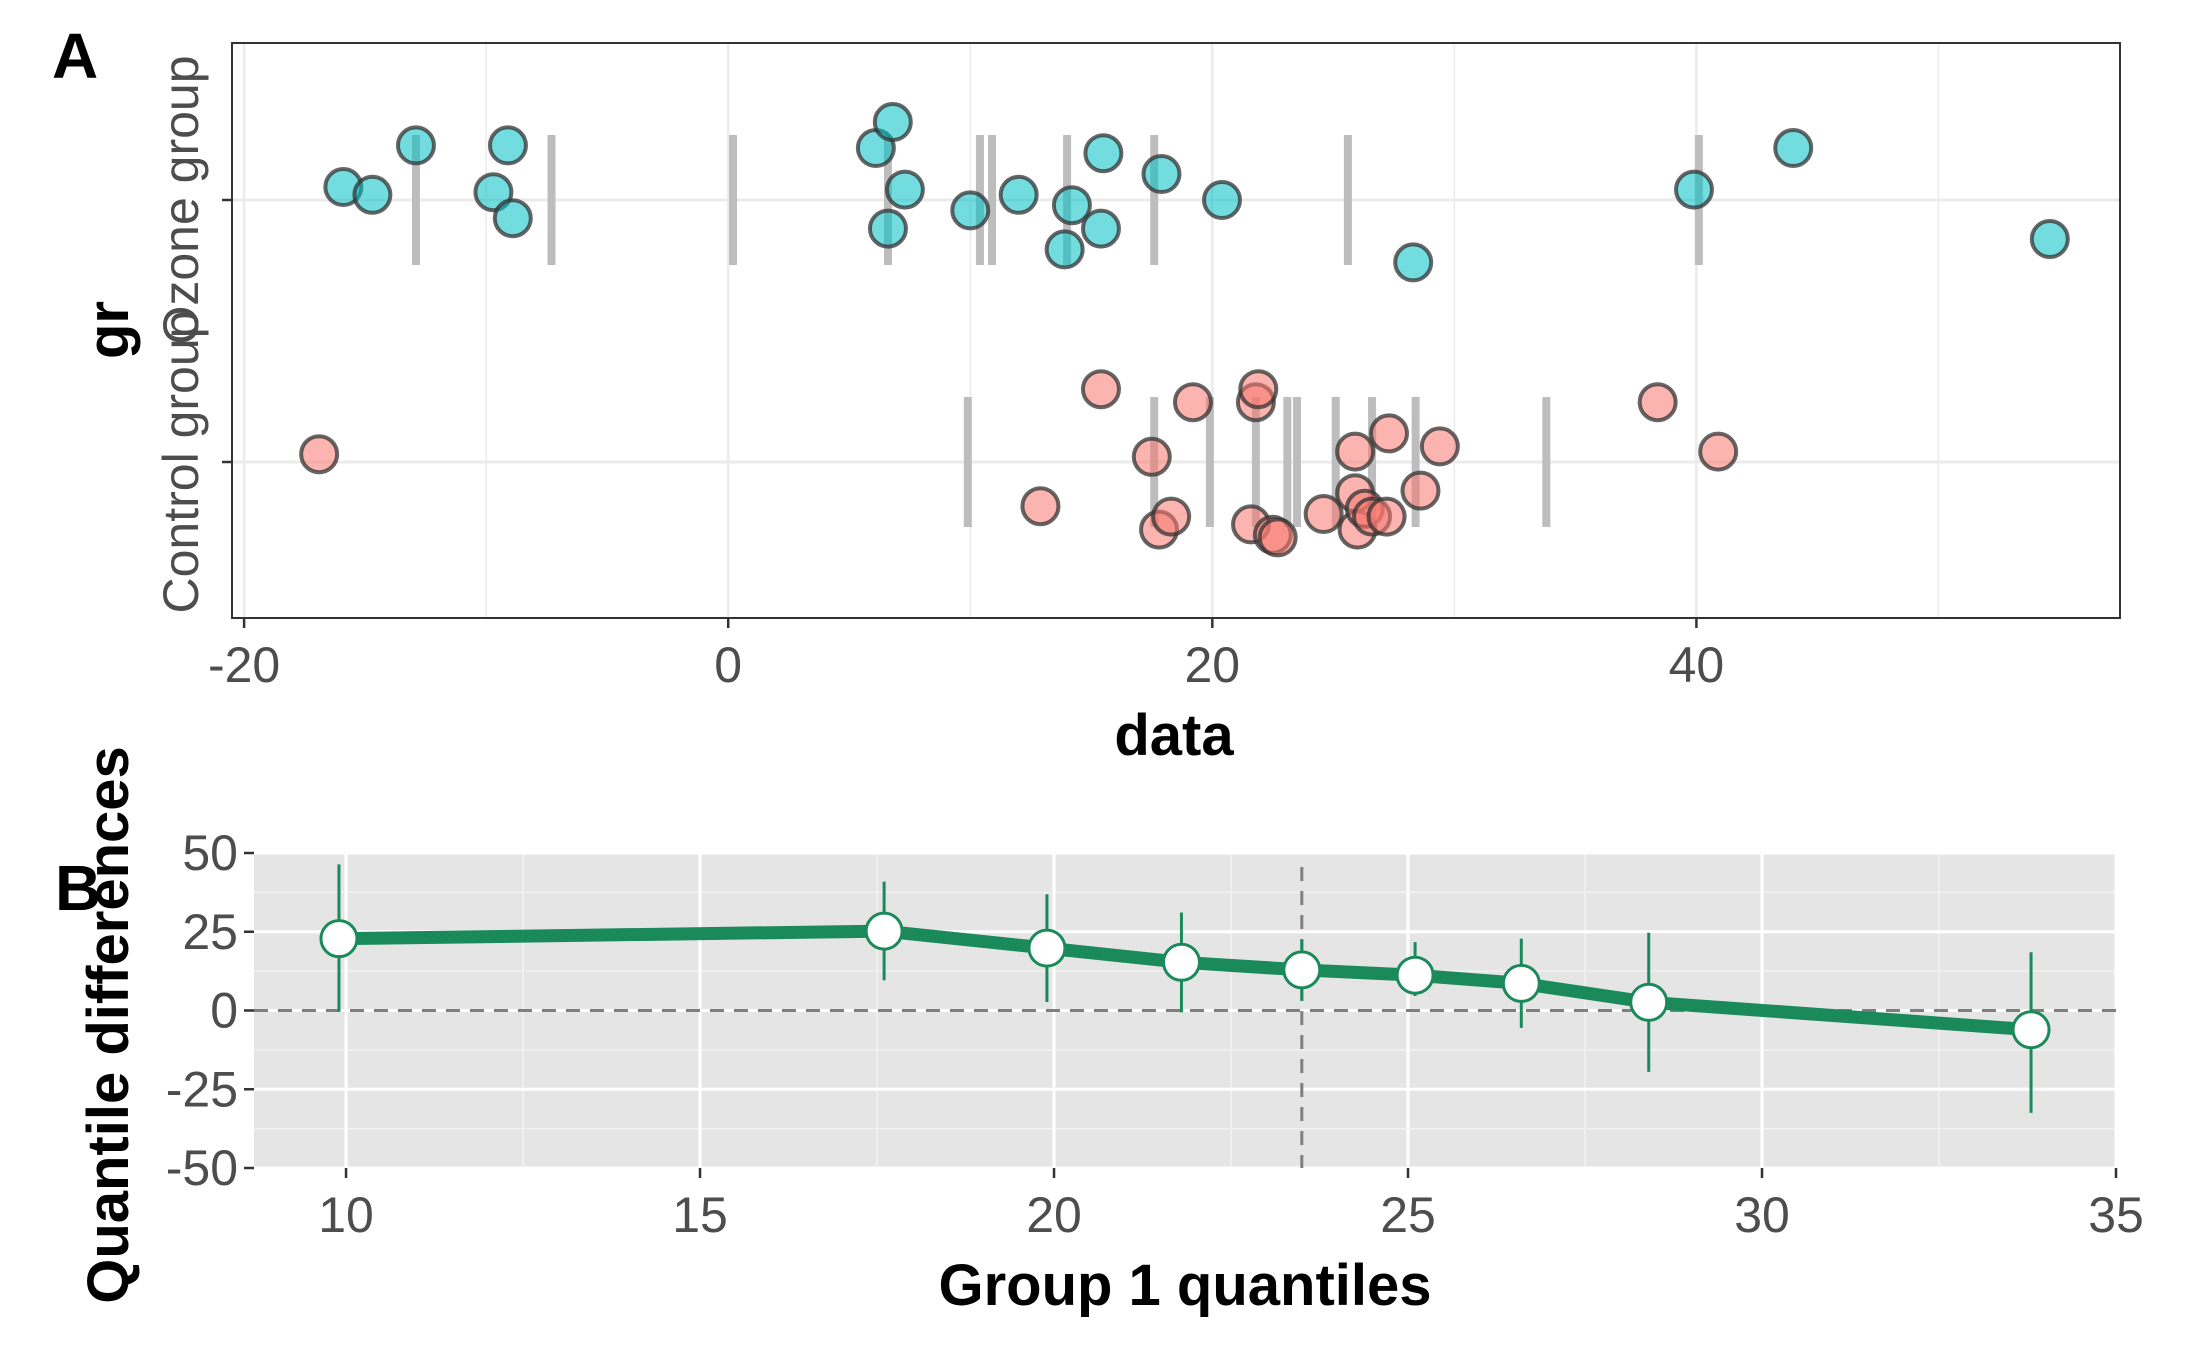 This screenshot has height=1351, width=2187. I want to click on panel-b-x-tick-label: 35, so click(2116, 1215).